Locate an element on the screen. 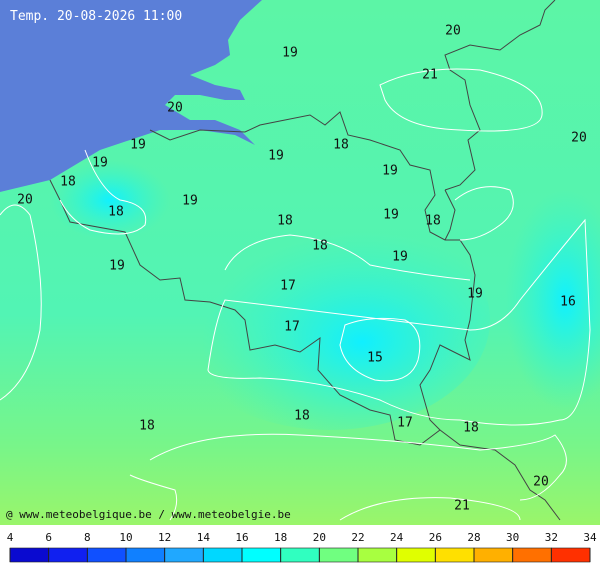  map-title: Temp. 20-08-2026 11:00 is located at coordinates (96, 16).